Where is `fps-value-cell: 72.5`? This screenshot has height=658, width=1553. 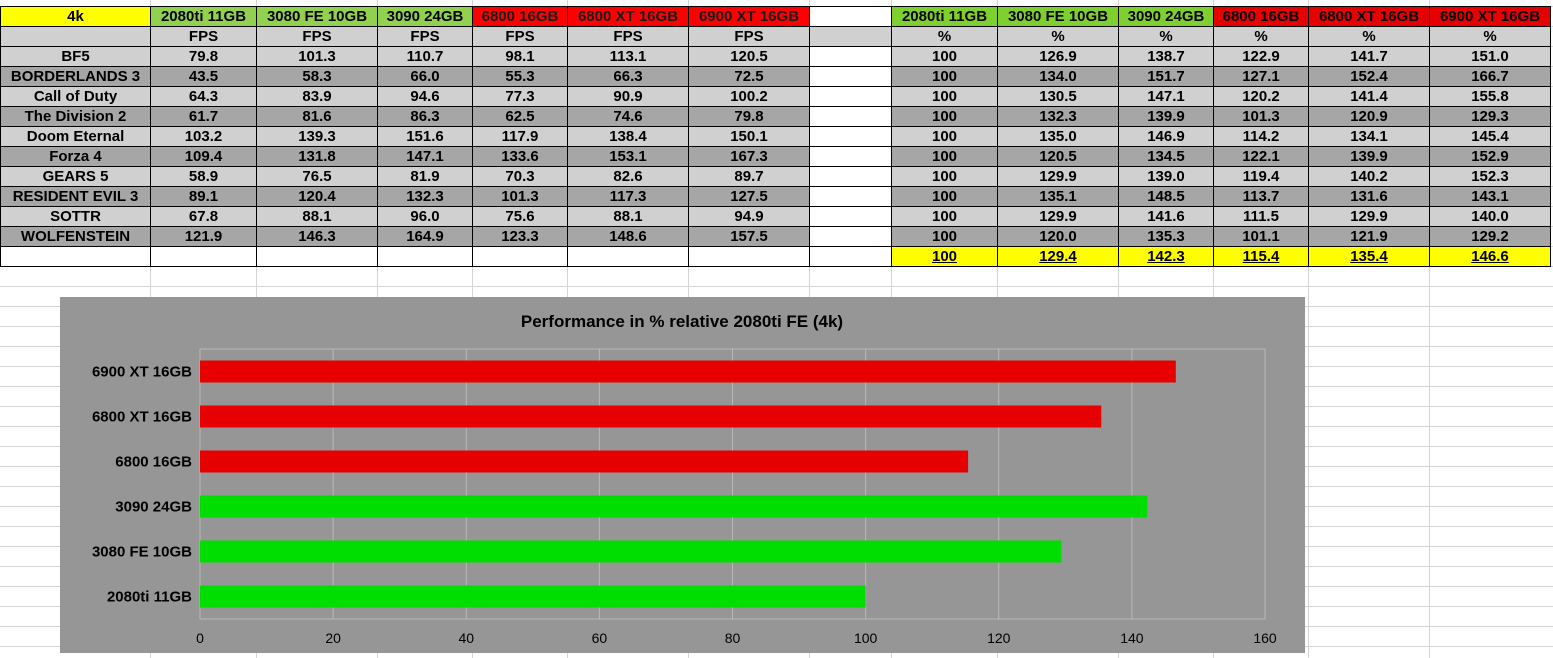 fps-value-cell: 72.5 is located at coordinates (749, 76).